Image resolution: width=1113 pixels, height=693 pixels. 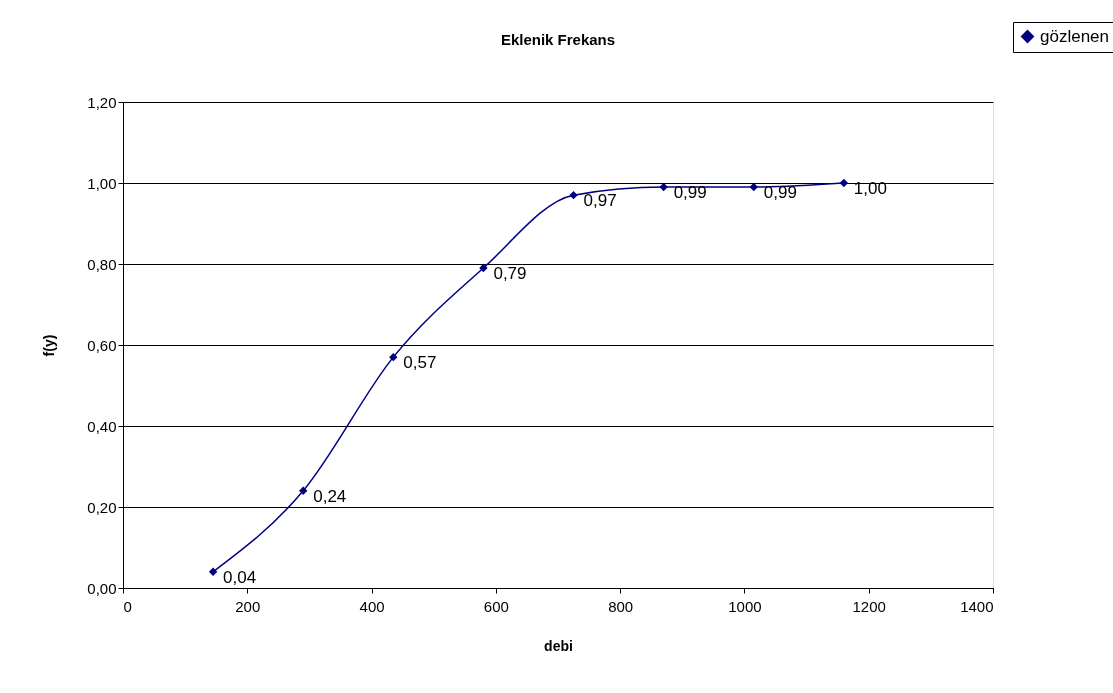 I want to click on data-label: 0,97, so click(x=600, y=201).